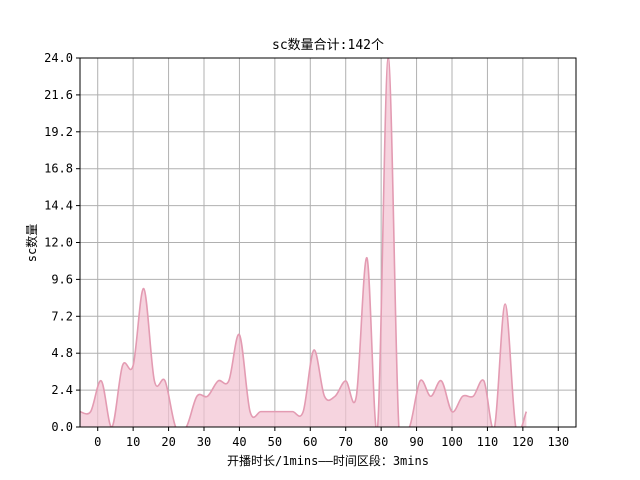 The height and width of the screenshot is (480, 640). What do you see at coordinates (345, 442) in the screenshot?
I see `x-tick-label: 70` at bounding box center [345, 442].